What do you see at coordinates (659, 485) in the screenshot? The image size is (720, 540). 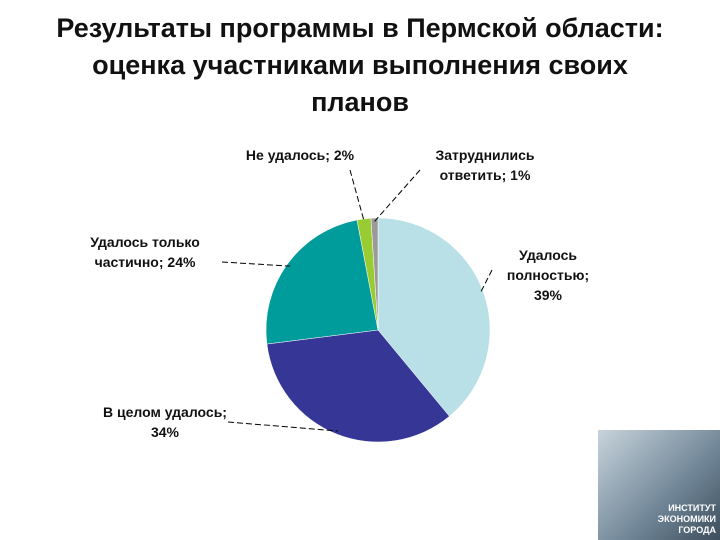 I see `logo: ИНСТИТУТ ЭКОНОМИКИ ГОРОДА` at bounding box center [659, 485].